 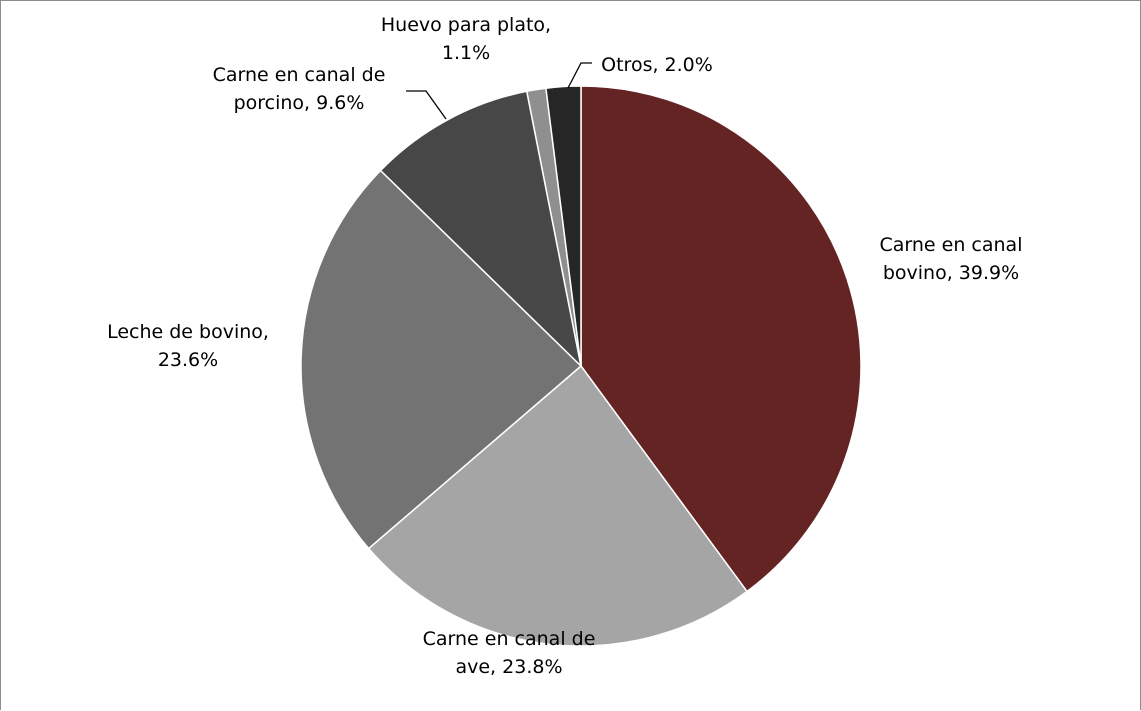 I want to click on data-label-leche-de-bovino: Leche de bovino, 23.6%, so click(x=188, y=346).